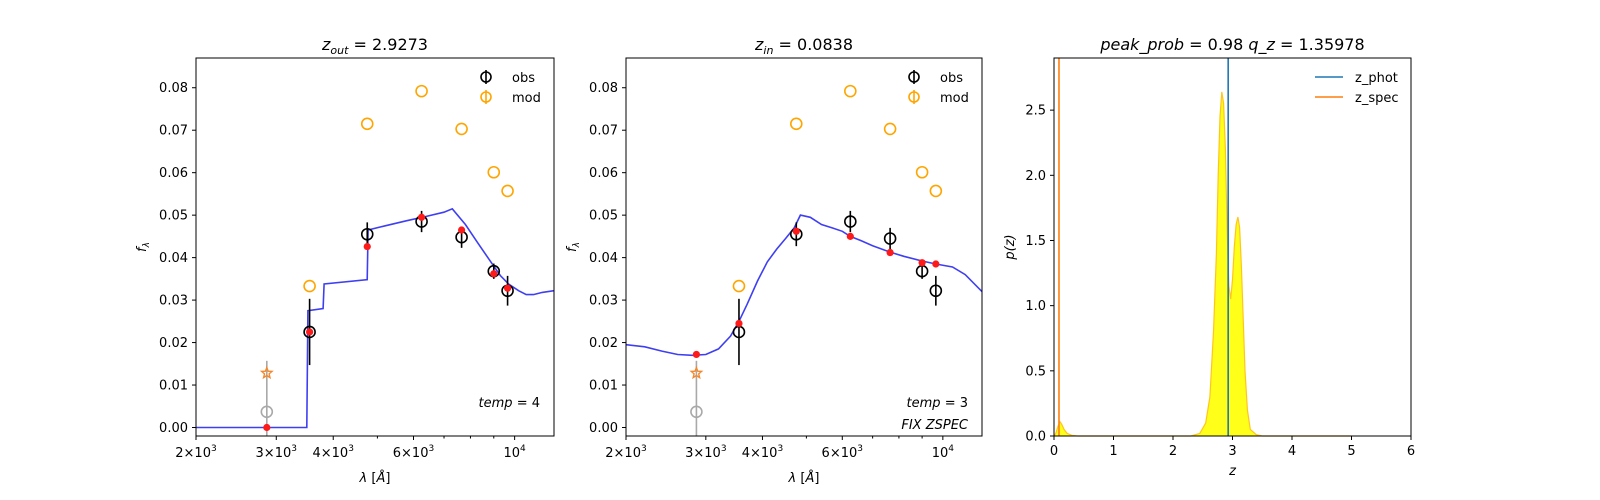 The image size is (1600, 500). Describe the element at coordinates (1035, 437) in the screenshot. I see `y-tick-label: 0.0` at that location.